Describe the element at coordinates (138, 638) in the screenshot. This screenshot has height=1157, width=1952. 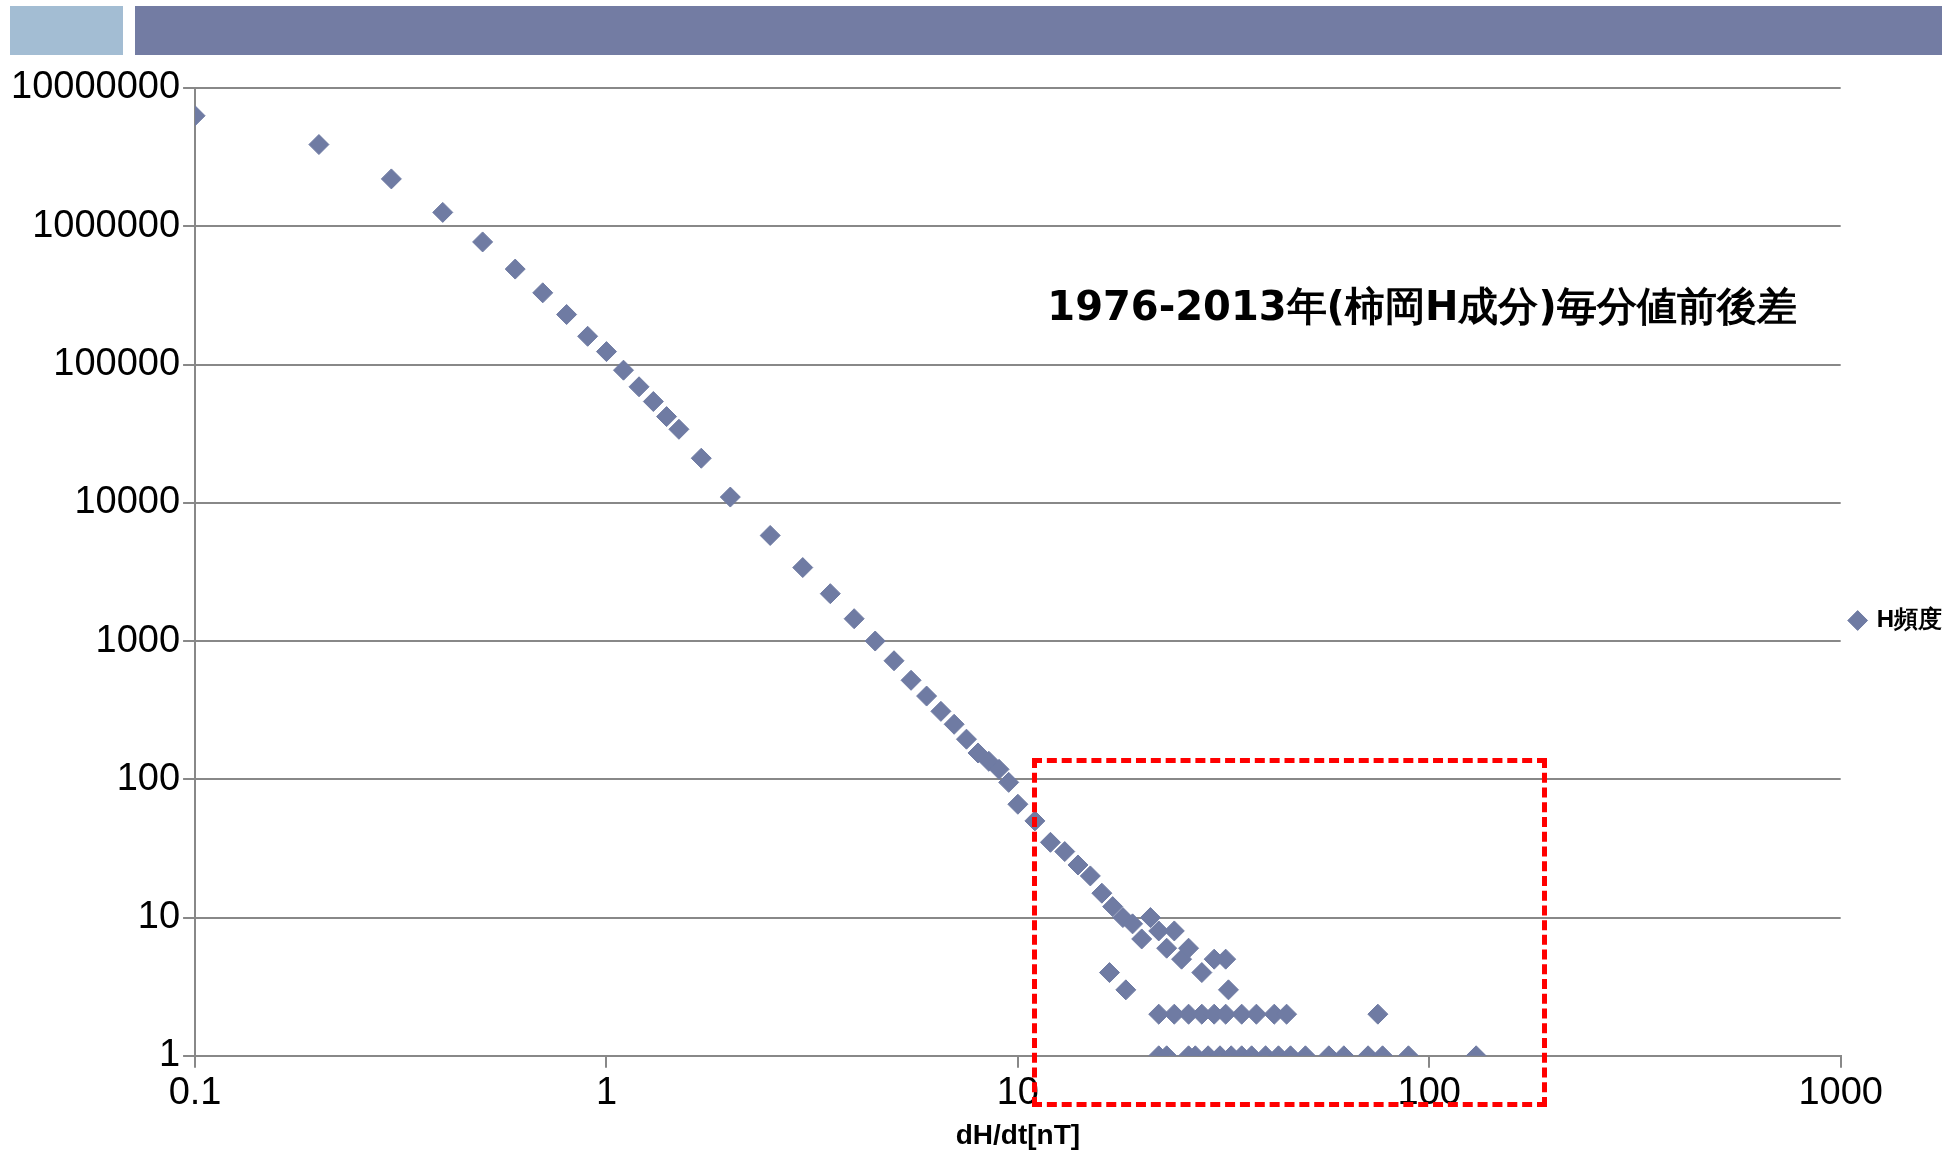
I see `y-tick-label: 1000` at that location.